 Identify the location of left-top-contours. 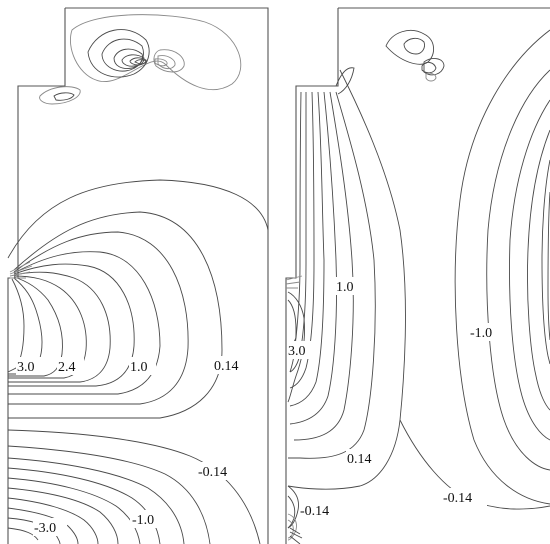
(140, 59).